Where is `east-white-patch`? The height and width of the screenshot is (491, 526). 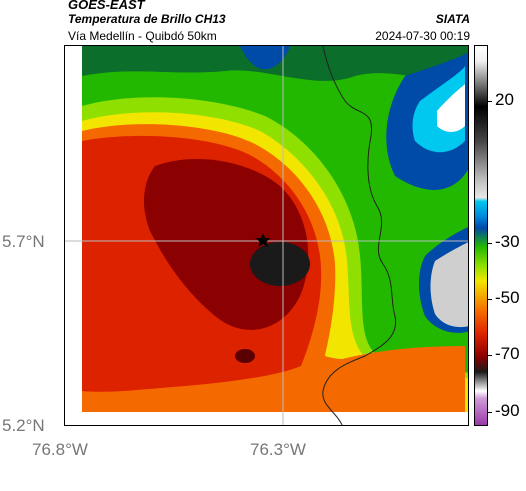
east-white-patch is located at coordinates (451, 108).